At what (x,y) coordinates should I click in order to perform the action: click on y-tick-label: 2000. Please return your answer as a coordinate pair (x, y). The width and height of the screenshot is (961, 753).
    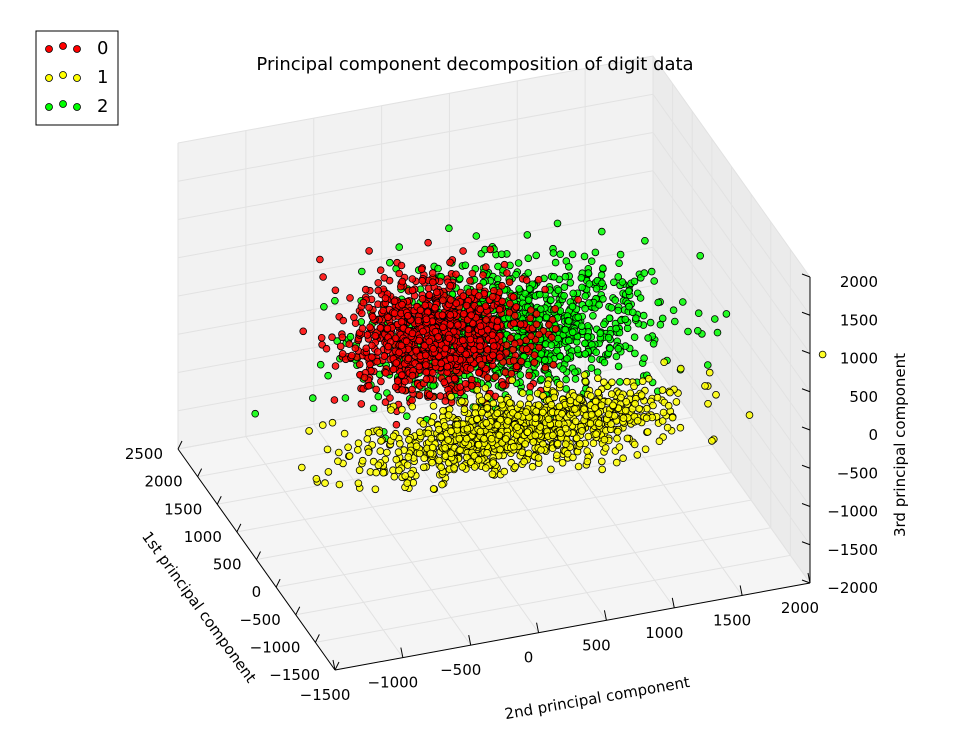
    Looking at the image, I should click on (800, 608).